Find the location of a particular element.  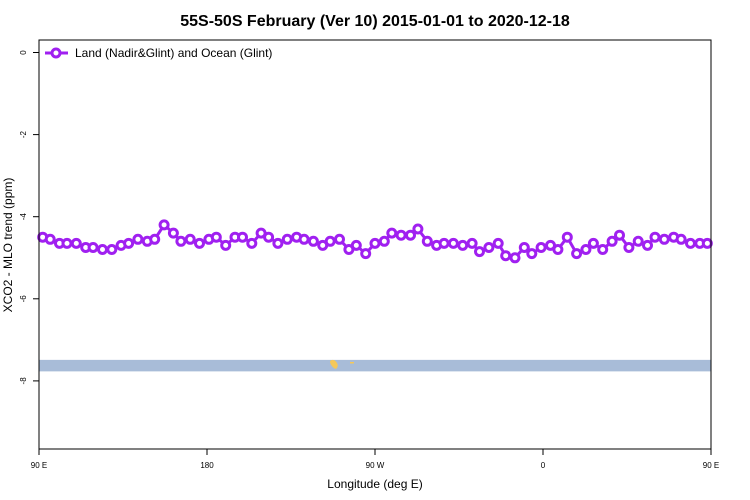

x-axis: 90 E 180 90 W 0 90 E is located at coordinates (375, 459).